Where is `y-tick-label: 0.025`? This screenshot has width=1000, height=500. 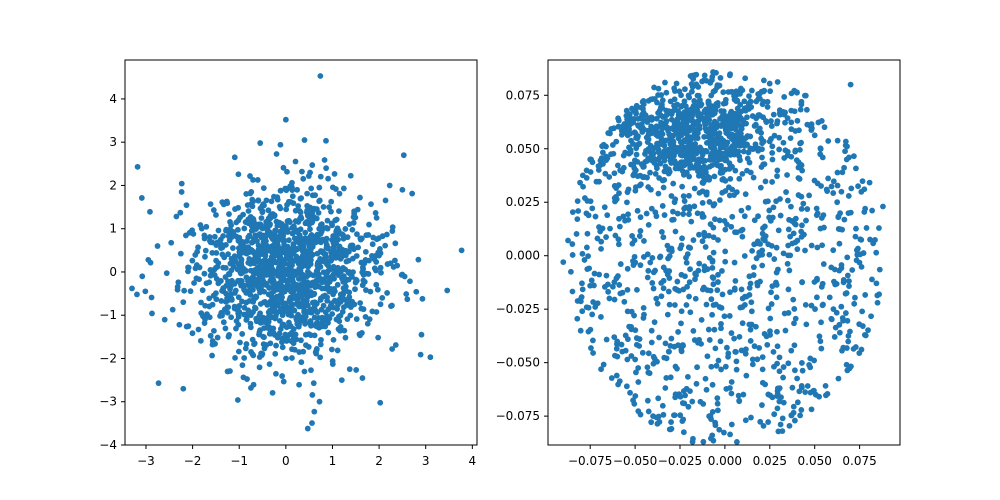
y-tick-label: 0.025 is located at coordinates (523, 202).